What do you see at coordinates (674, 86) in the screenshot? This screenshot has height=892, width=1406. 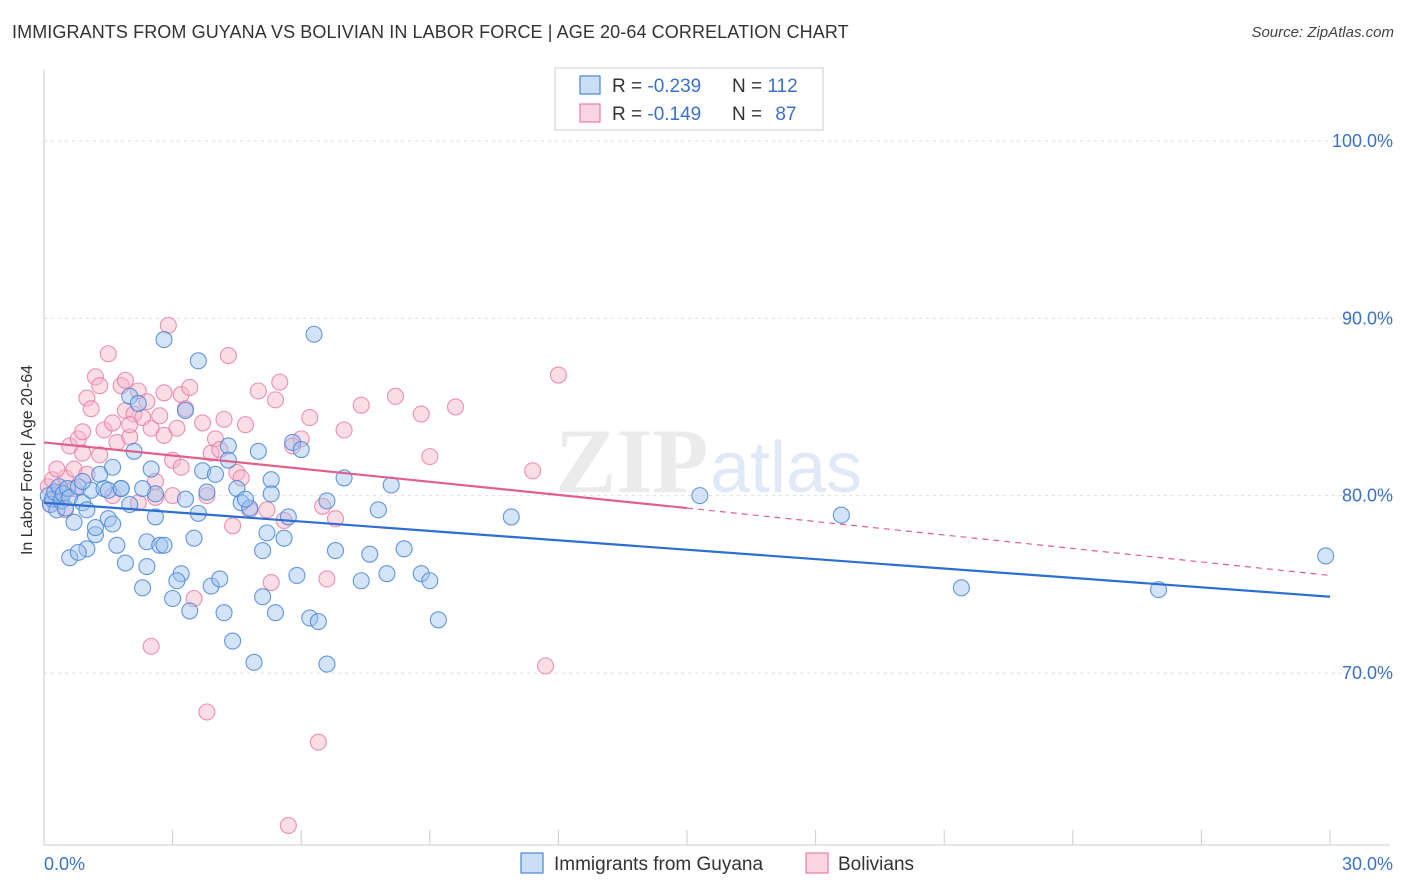 I see `legend-r-value-blue: -0.239` at bounding box center [674, 86].